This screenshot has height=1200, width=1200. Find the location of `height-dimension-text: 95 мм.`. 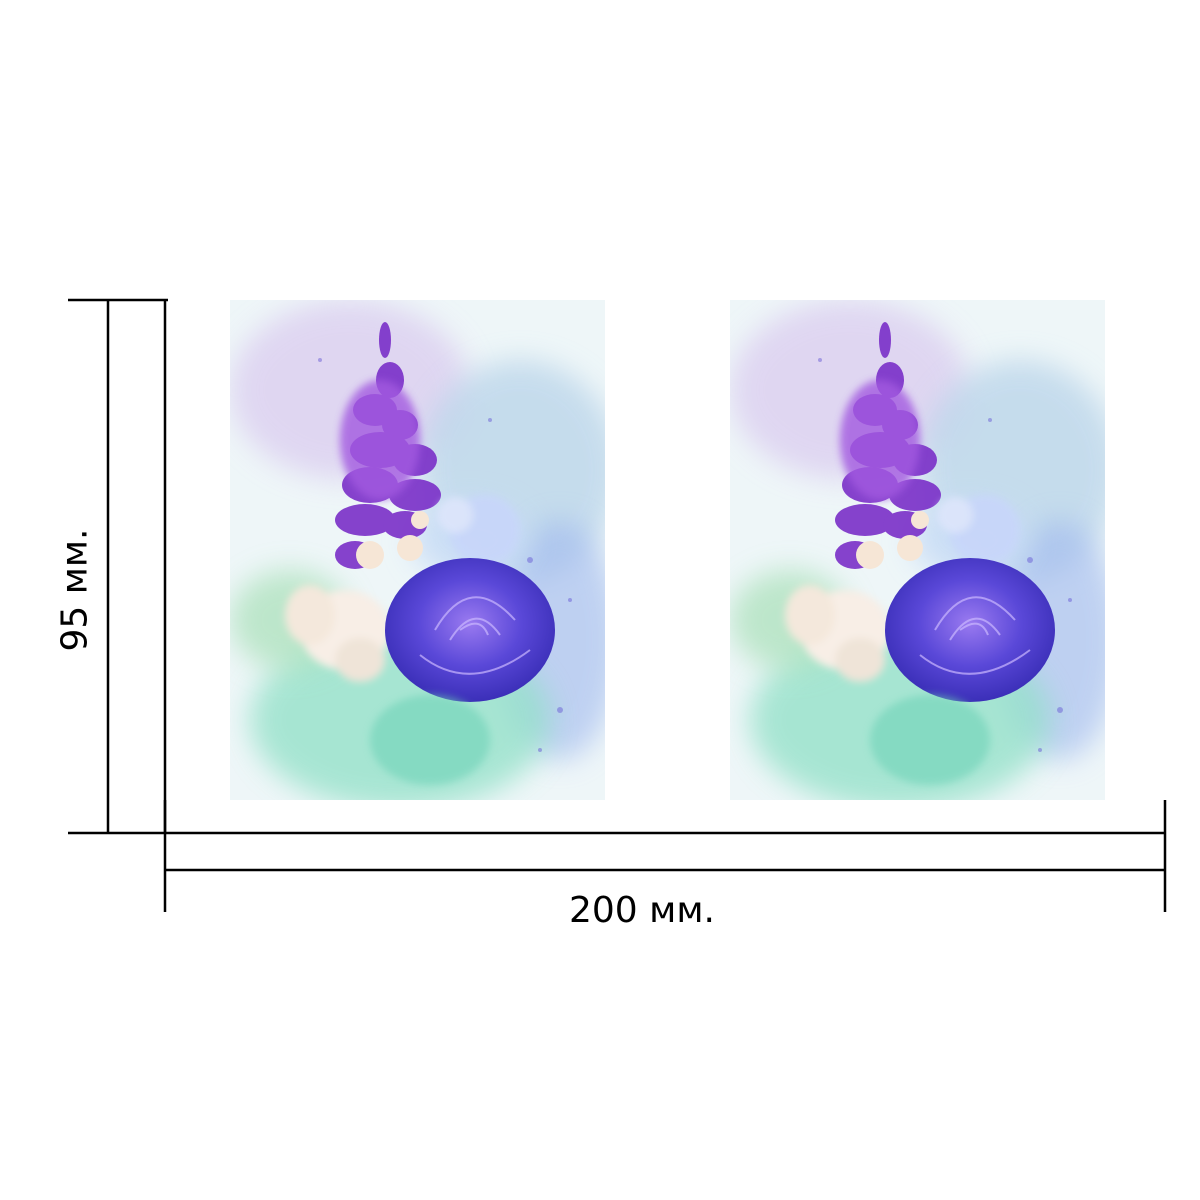

height-dimension-text: 95 мм. is located at coordinates (75, 590).